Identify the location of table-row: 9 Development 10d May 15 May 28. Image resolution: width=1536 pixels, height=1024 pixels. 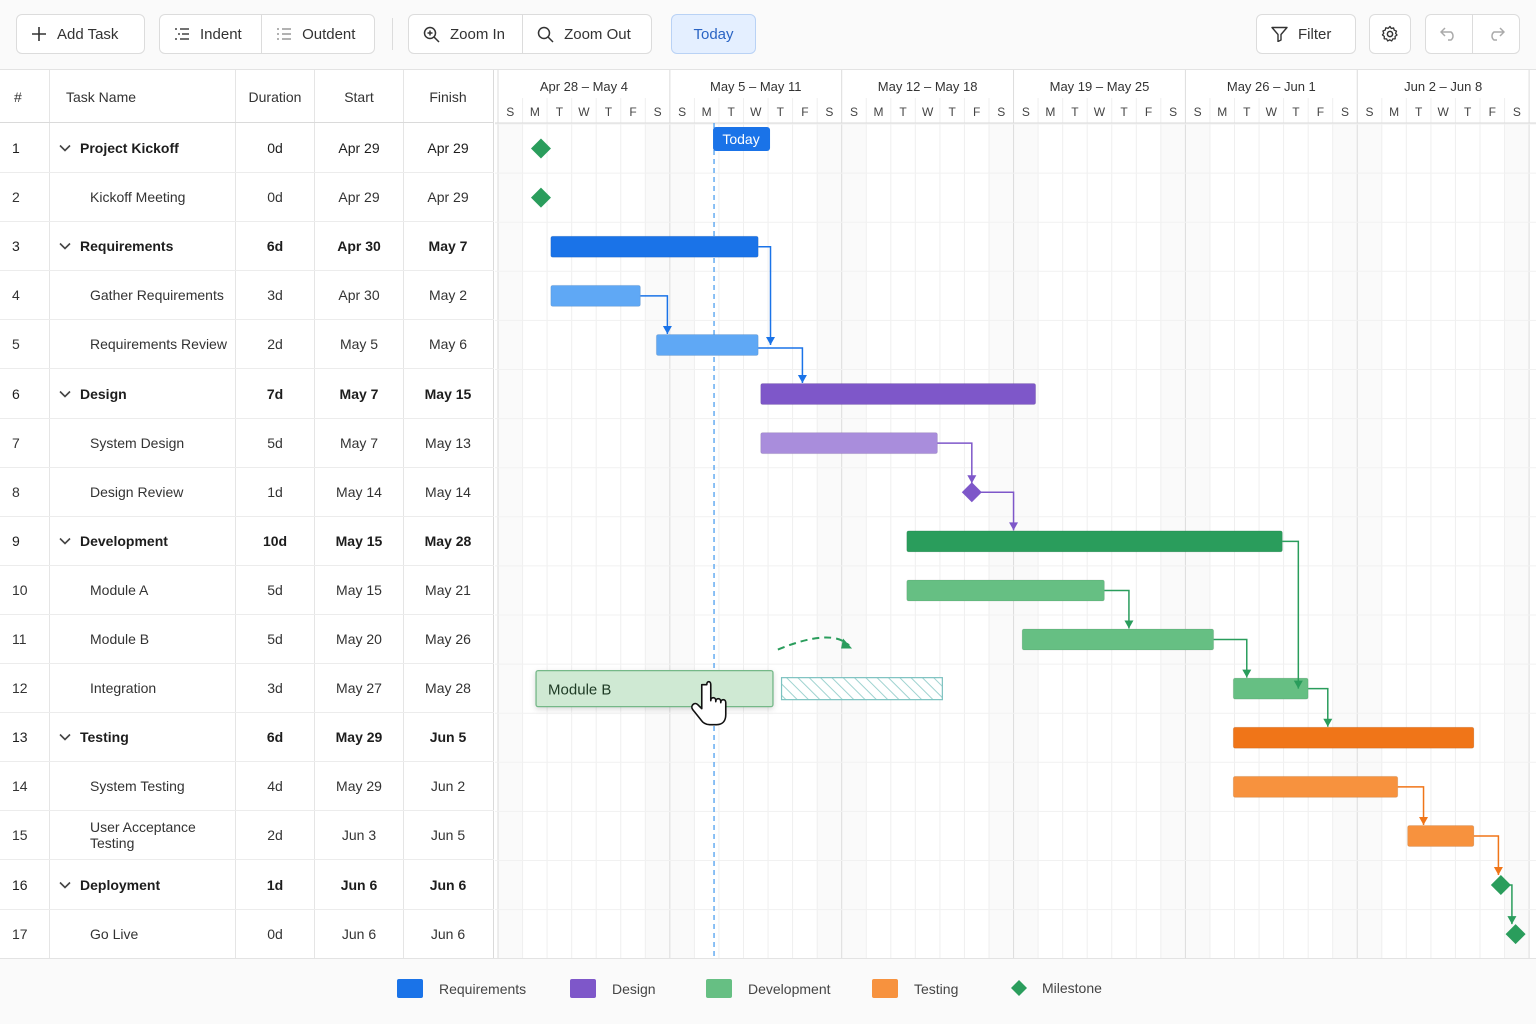
(247, 541).